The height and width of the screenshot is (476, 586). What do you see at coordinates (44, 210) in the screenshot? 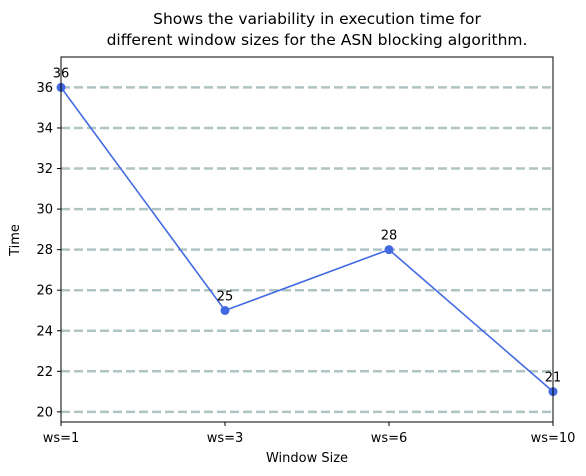
I see `y-tick-label: 30` at bounding box center [44, 210].